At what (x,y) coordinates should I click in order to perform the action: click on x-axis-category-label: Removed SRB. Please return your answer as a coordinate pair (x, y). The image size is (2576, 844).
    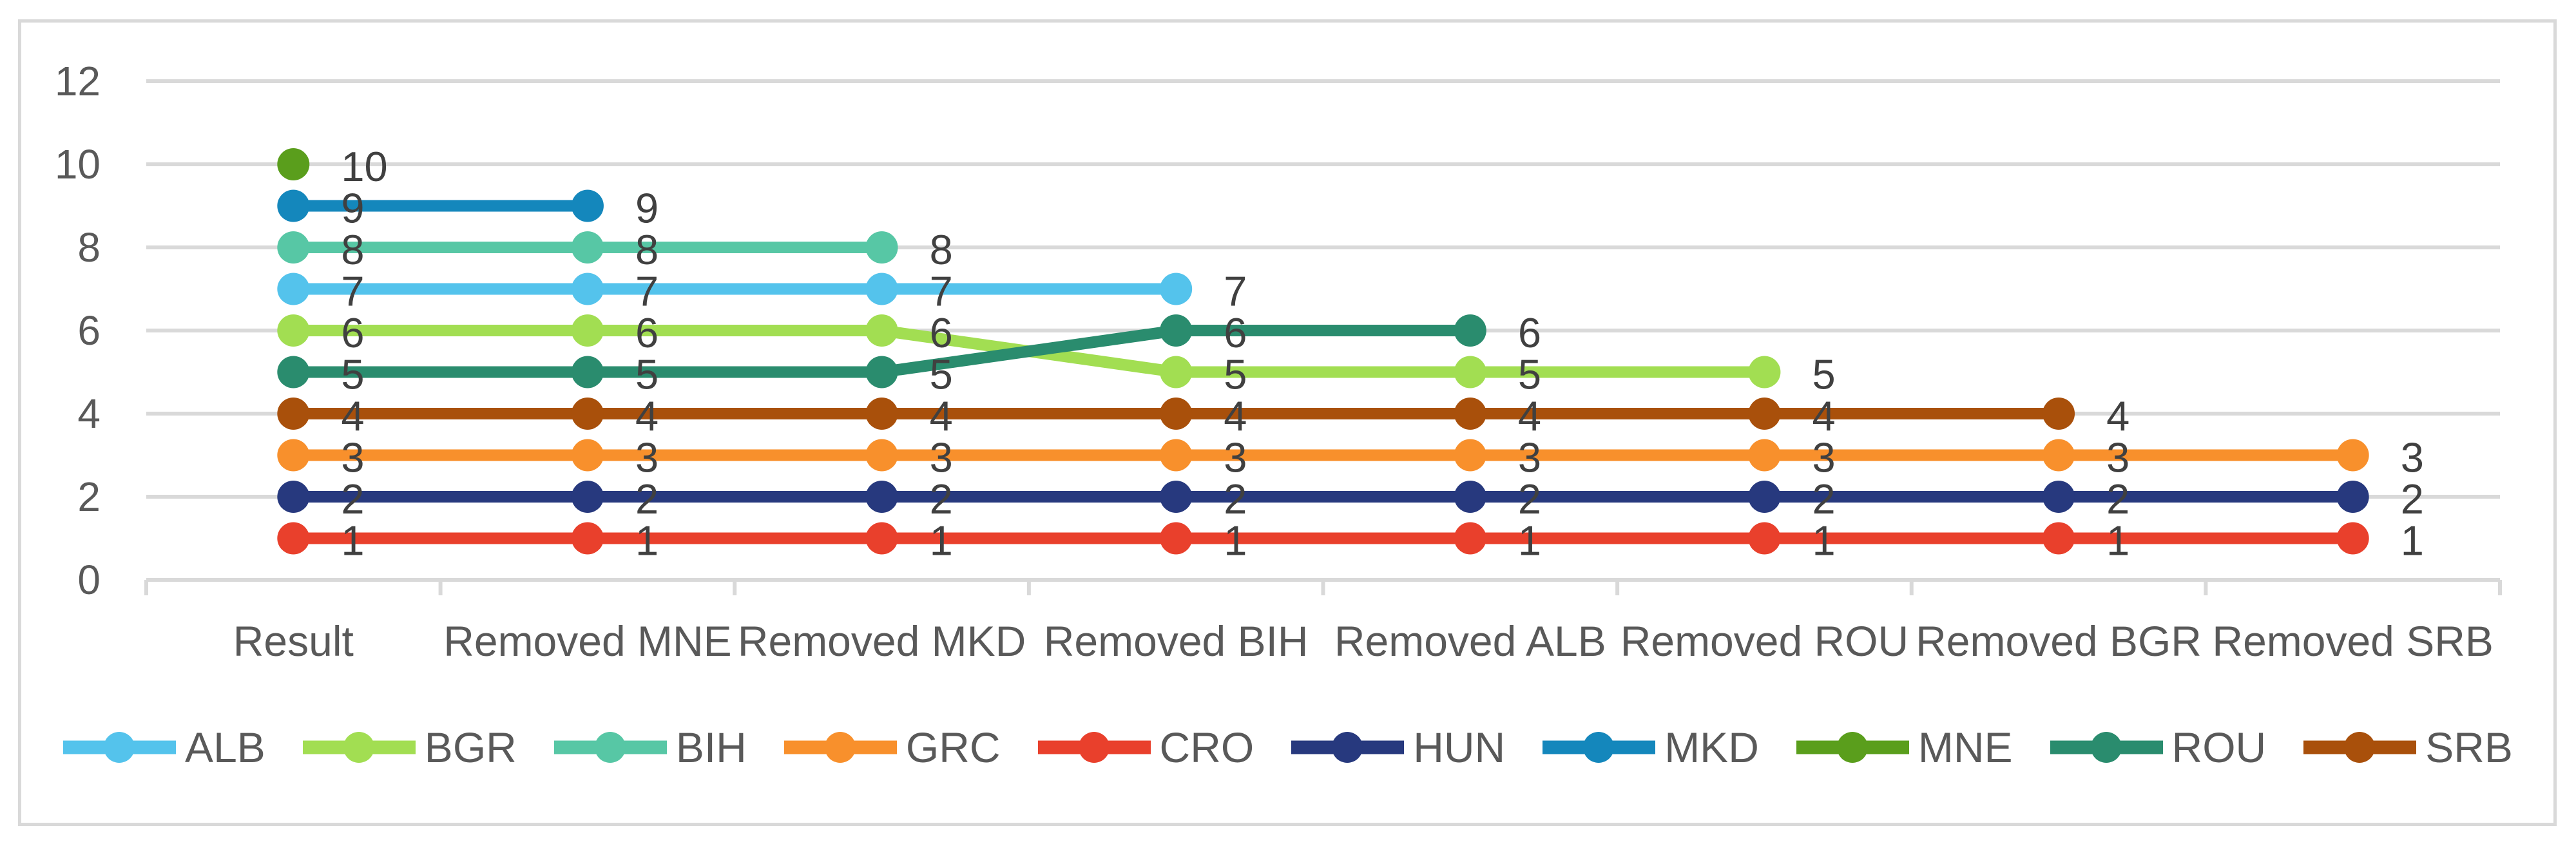
    Looking at the image, I should click on (2353, 641).